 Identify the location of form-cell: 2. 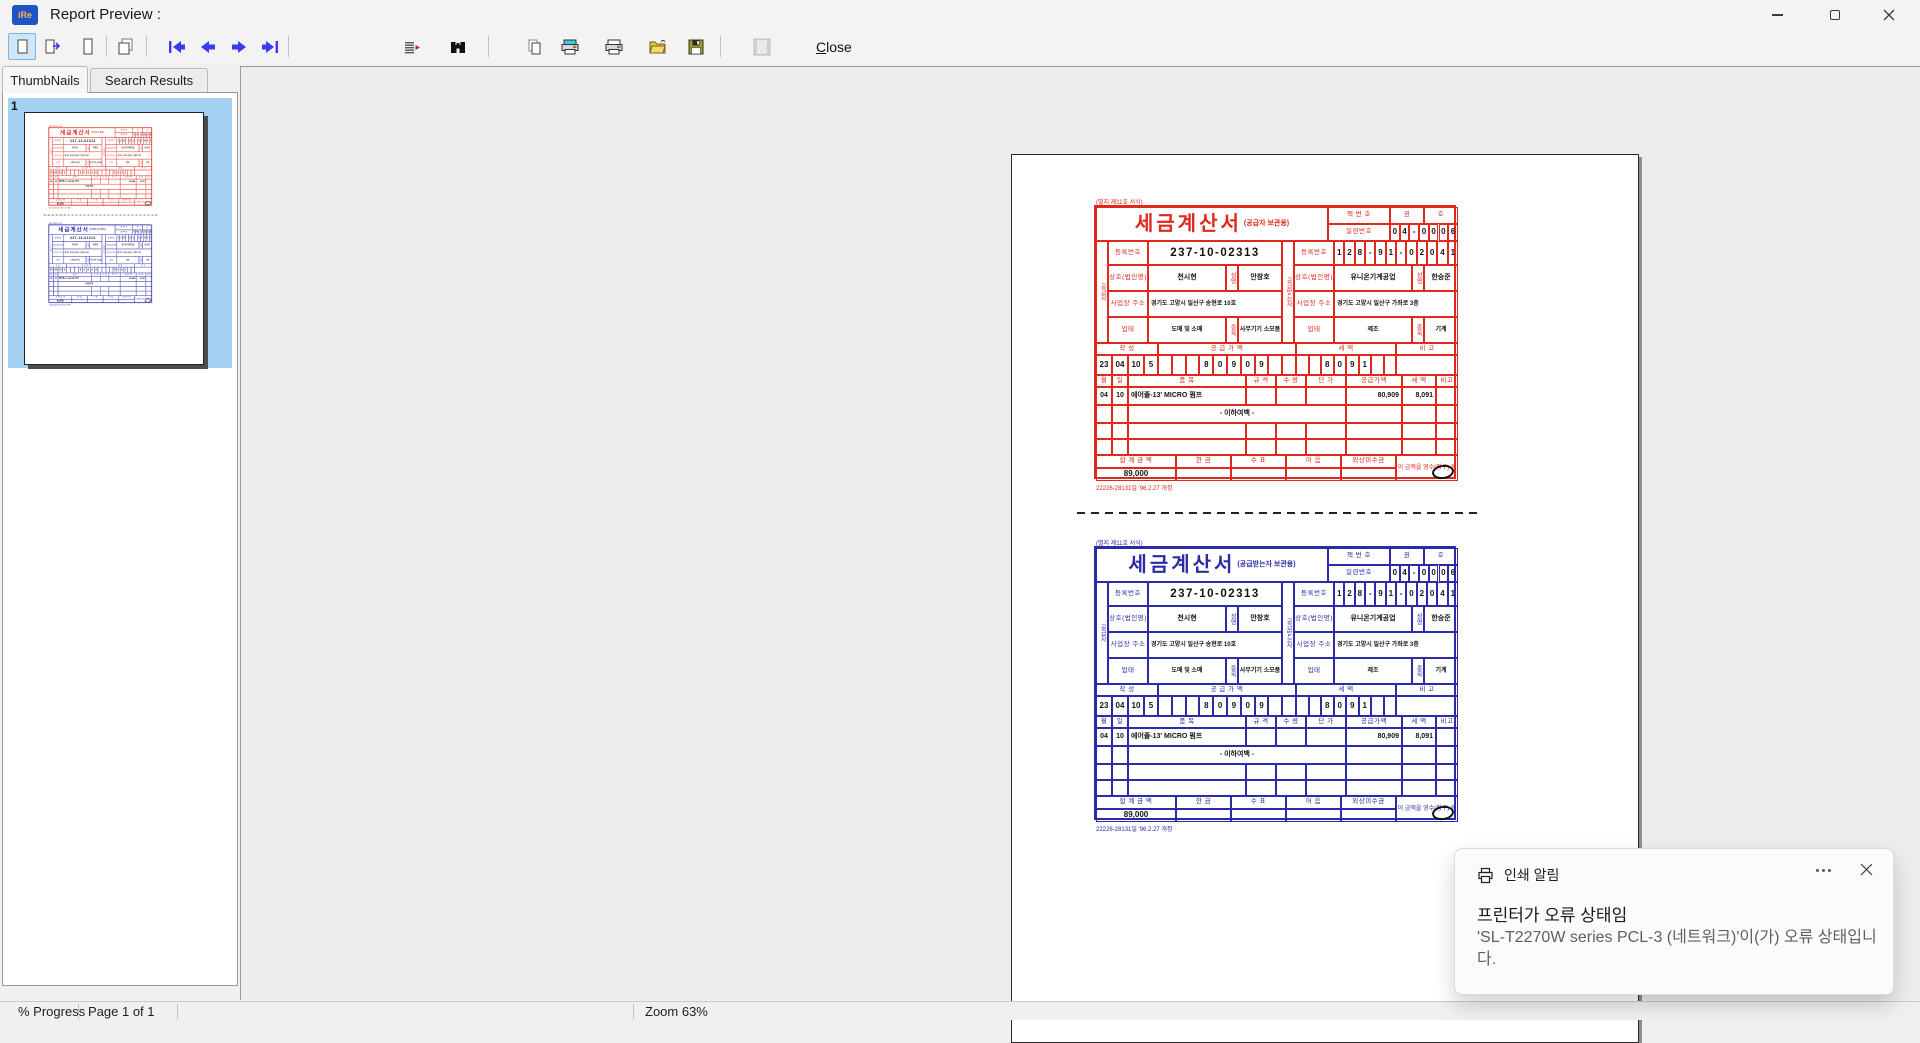
(142, 238).